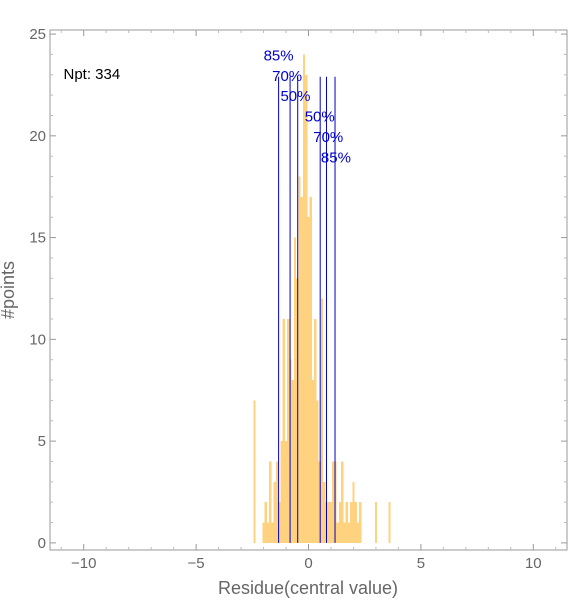 Image resolution: width=569 pixels, height=600 pixels. I want to click on y-tick-label: 0, so click(42, 543).